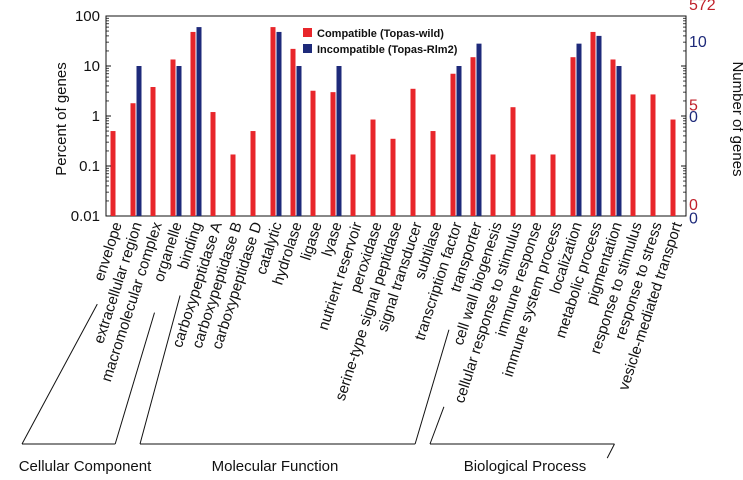  I want to click on right-tick-label: 10, so click(698, 42).